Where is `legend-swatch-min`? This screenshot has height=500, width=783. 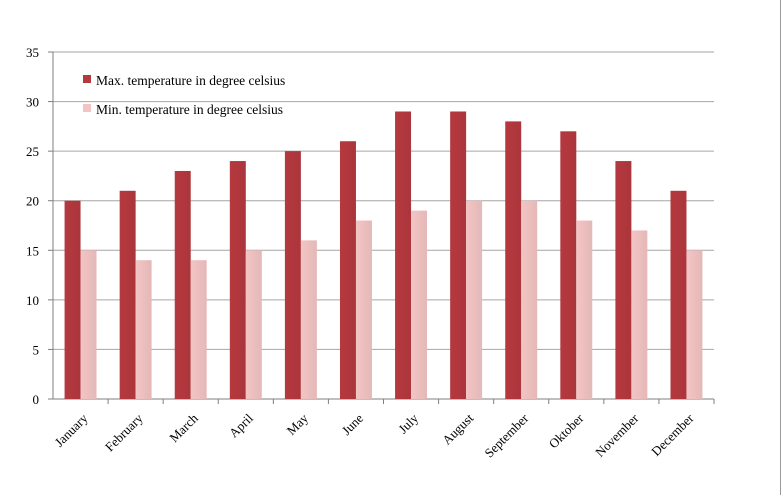 legend-swatch-min is located at coordinates (87, 108).